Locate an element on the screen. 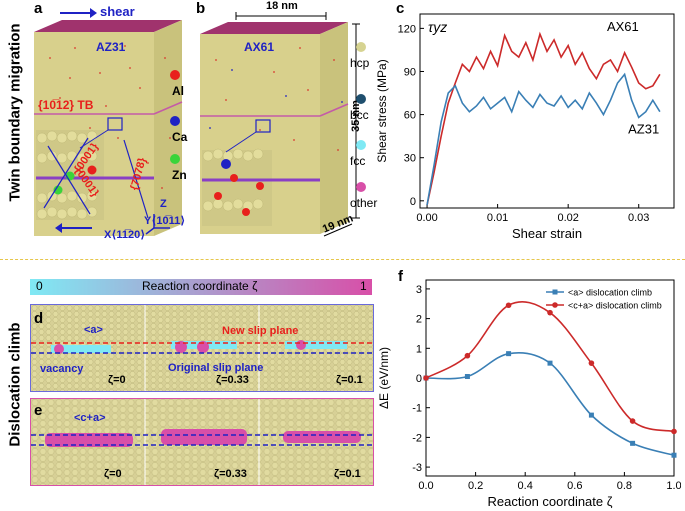 The height and width of the screenshot is (511, 685). x-axis-label: Shear strain is located at coordinates (547, 233).